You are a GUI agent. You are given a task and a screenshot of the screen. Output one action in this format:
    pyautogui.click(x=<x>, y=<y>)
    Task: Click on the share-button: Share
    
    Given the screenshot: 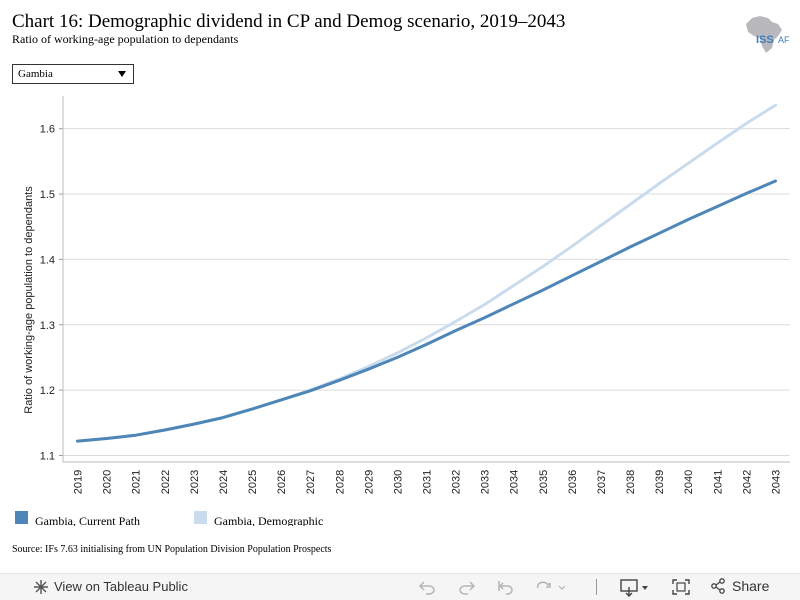 What is the action you would take?
    pyautogui.click(x=739, y=586)
    